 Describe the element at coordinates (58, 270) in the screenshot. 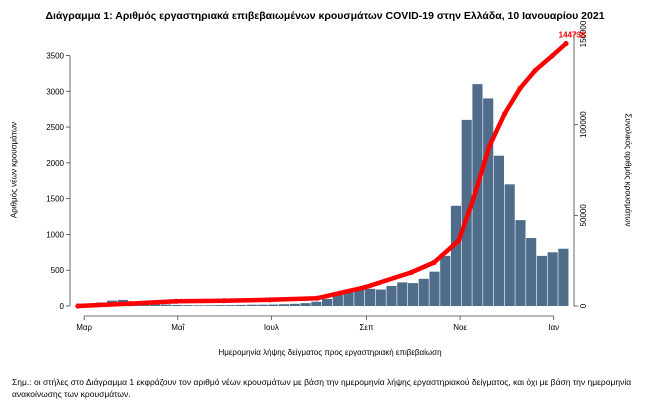

I see `left-tick-label: 500` at that location.